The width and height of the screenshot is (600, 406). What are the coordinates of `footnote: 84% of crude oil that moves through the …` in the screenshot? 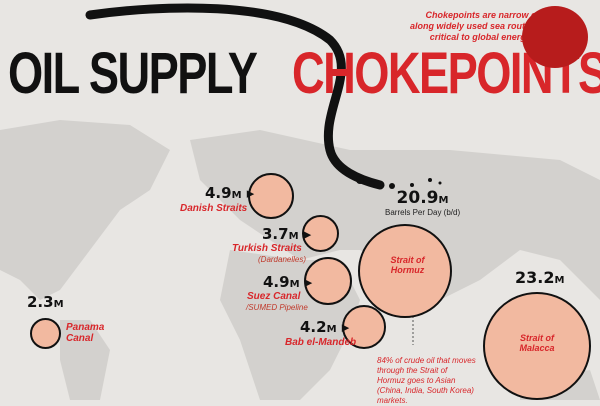 It's located at (426, 380).